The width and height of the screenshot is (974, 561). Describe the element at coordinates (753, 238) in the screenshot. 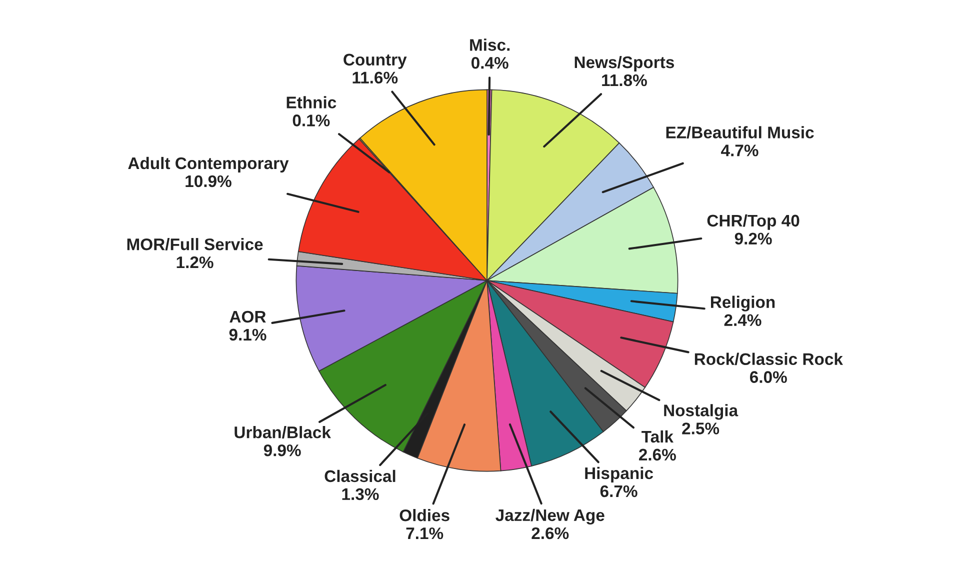

I see `data-label: 9.2%` at that location.